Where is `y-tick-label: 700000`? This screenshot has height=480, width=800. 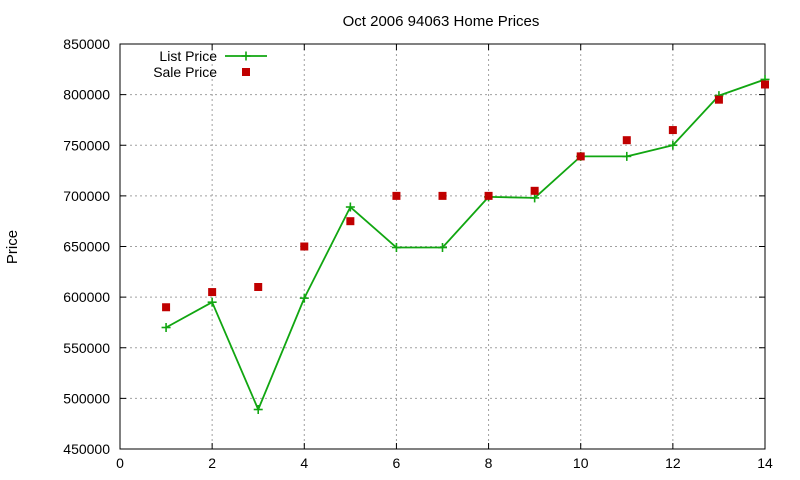
y-tick-label: 700000 is located at coordinates (86, 196).